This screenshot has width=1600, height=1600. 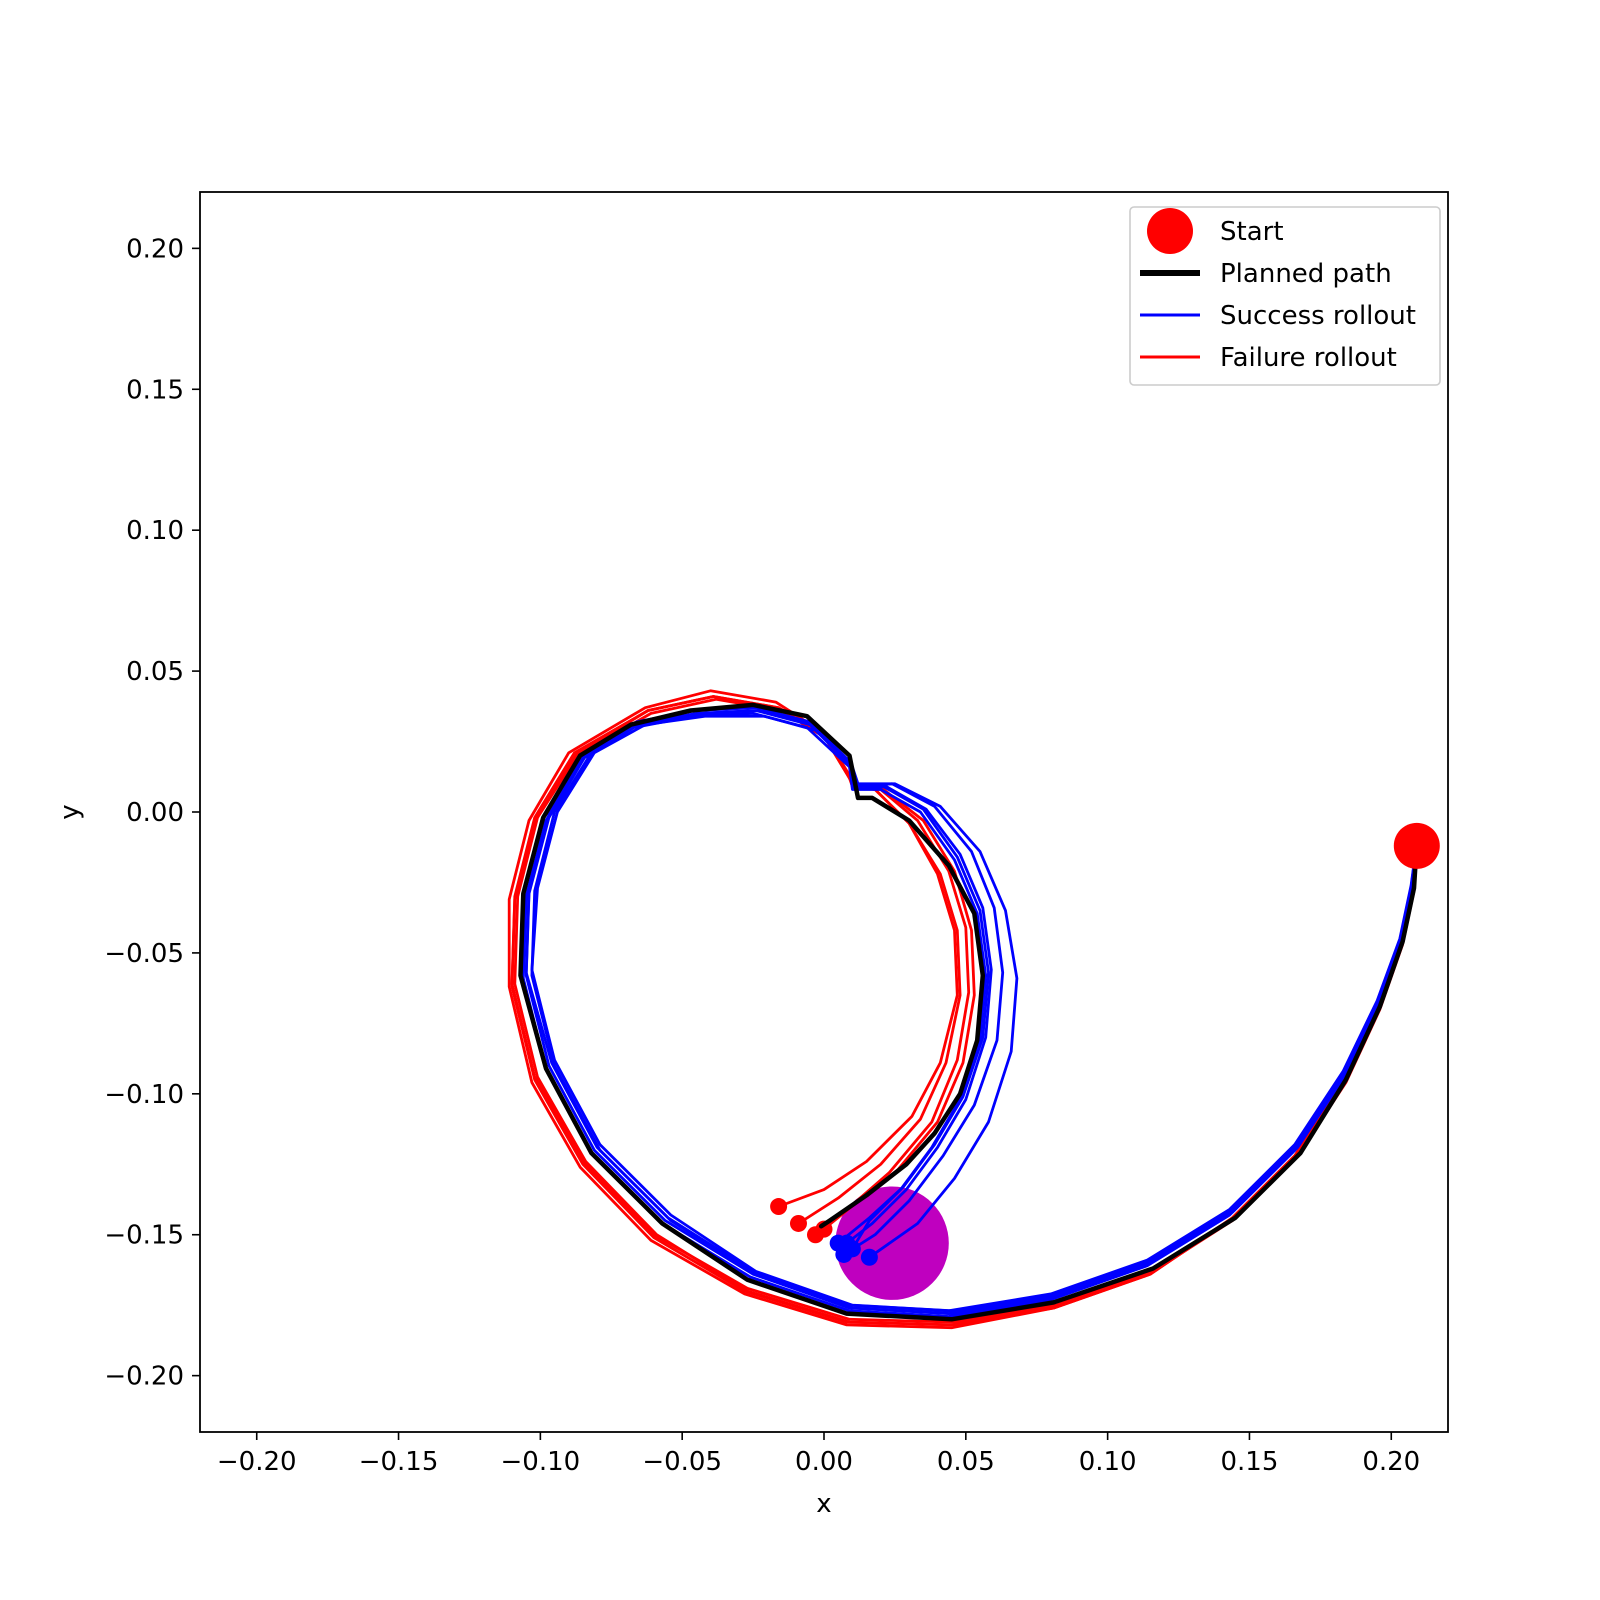 What do you see at coordinates (144, 954) in the screenshot?
I see `y-tick-label: −0.05` at bounding box center [144, 954].